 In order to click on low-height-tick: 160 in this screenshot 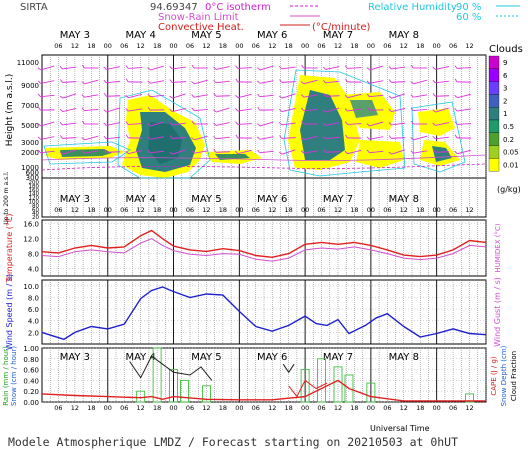, I will do `click(34, 191)`.